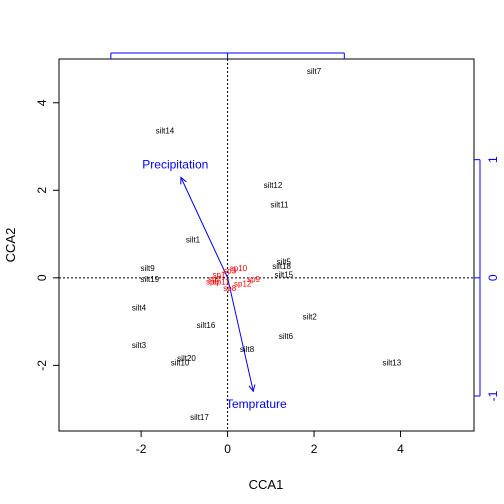 The height and width of the screenshot is (504, 504). I want to click on site-label: silt15, so click(283, 275).